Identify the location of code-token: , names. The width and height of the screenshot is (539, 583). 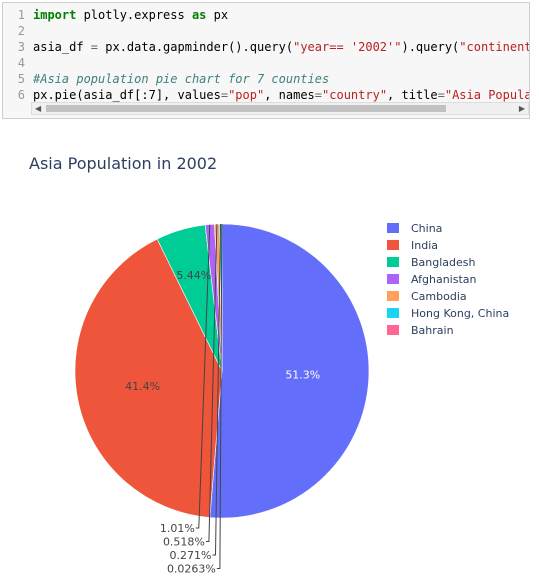
(289, 95).